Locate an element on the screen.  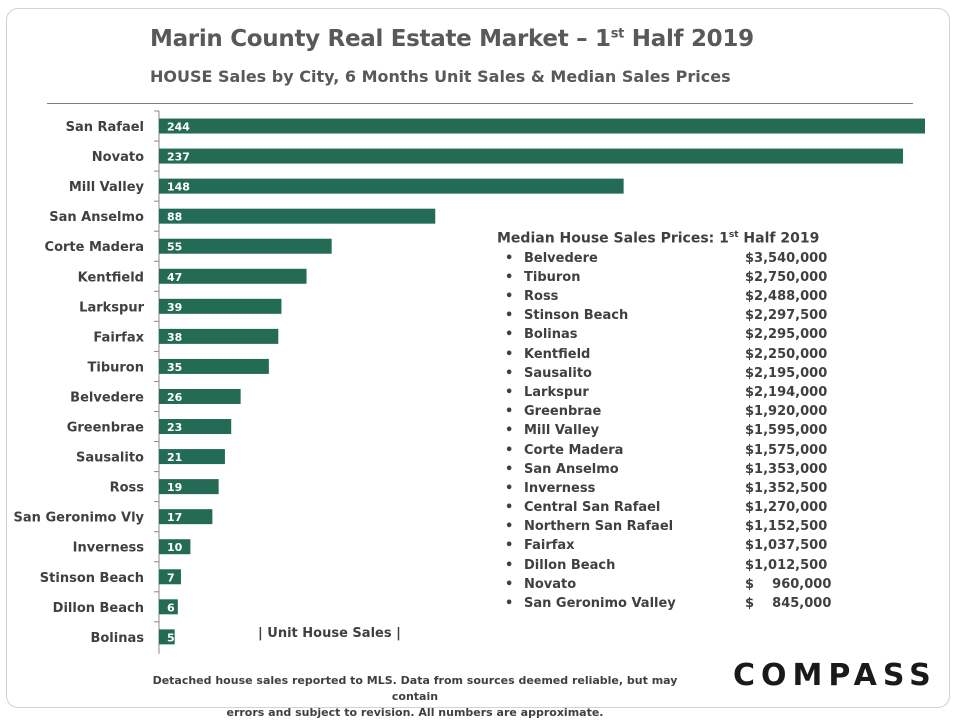
median-price: $2,250,000 is located at coordinates (786, 354).